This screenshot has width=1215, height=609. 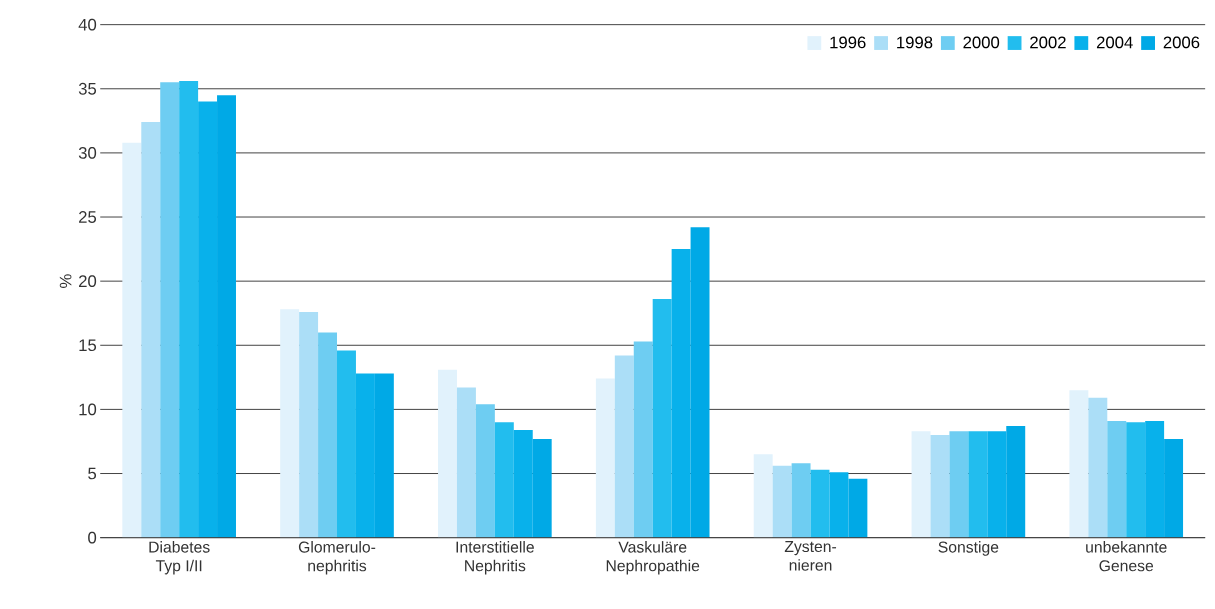 What do you see at coordinates (653, 558) in the screenshot?
I see `x-tick-label: Vaskuläre Nephropathie` at bounding box center [653, 558].